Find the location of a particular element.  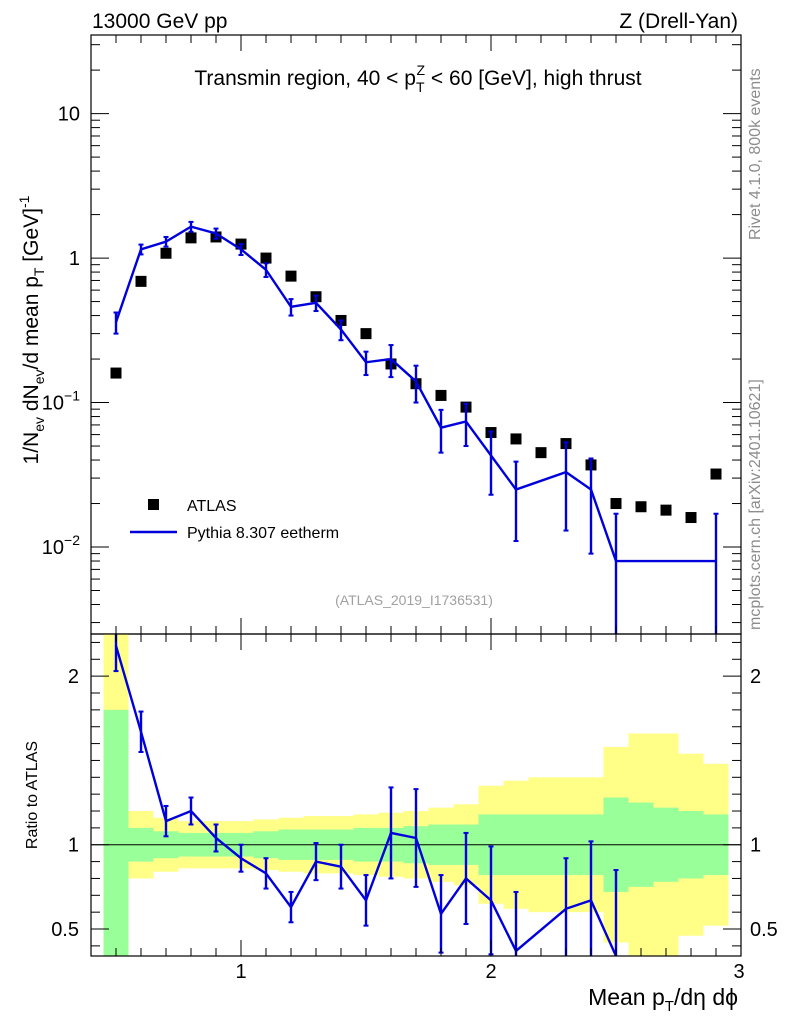

ratio-y-tick-label-right: 0.5 is located at coordinates (764, 930).